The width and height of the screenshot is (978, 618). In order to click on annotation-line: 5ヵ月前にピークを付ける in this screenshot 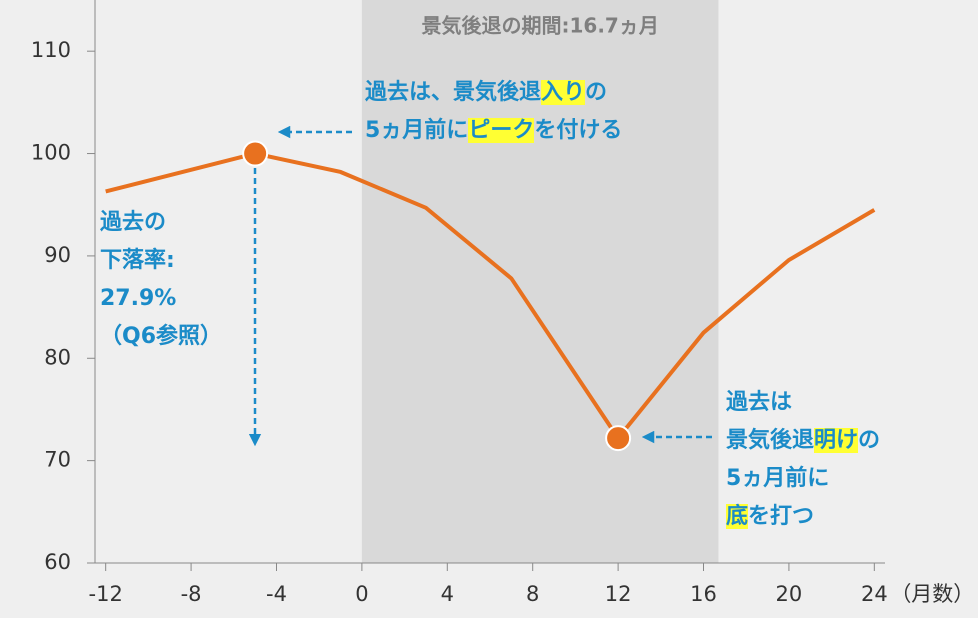, I will do `click(494, 138)`.